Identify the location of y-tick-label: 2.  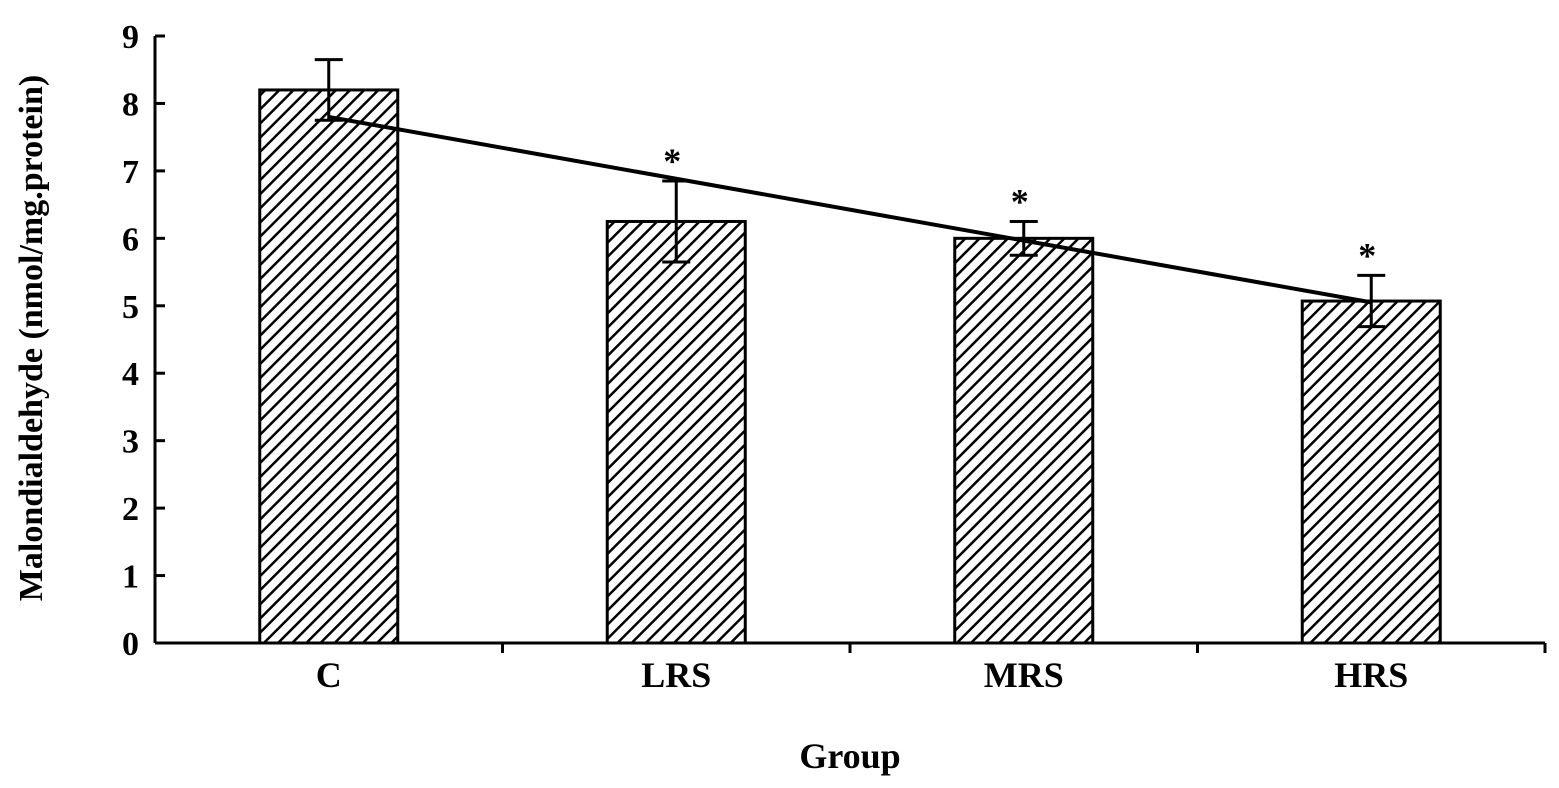
(130, 509).